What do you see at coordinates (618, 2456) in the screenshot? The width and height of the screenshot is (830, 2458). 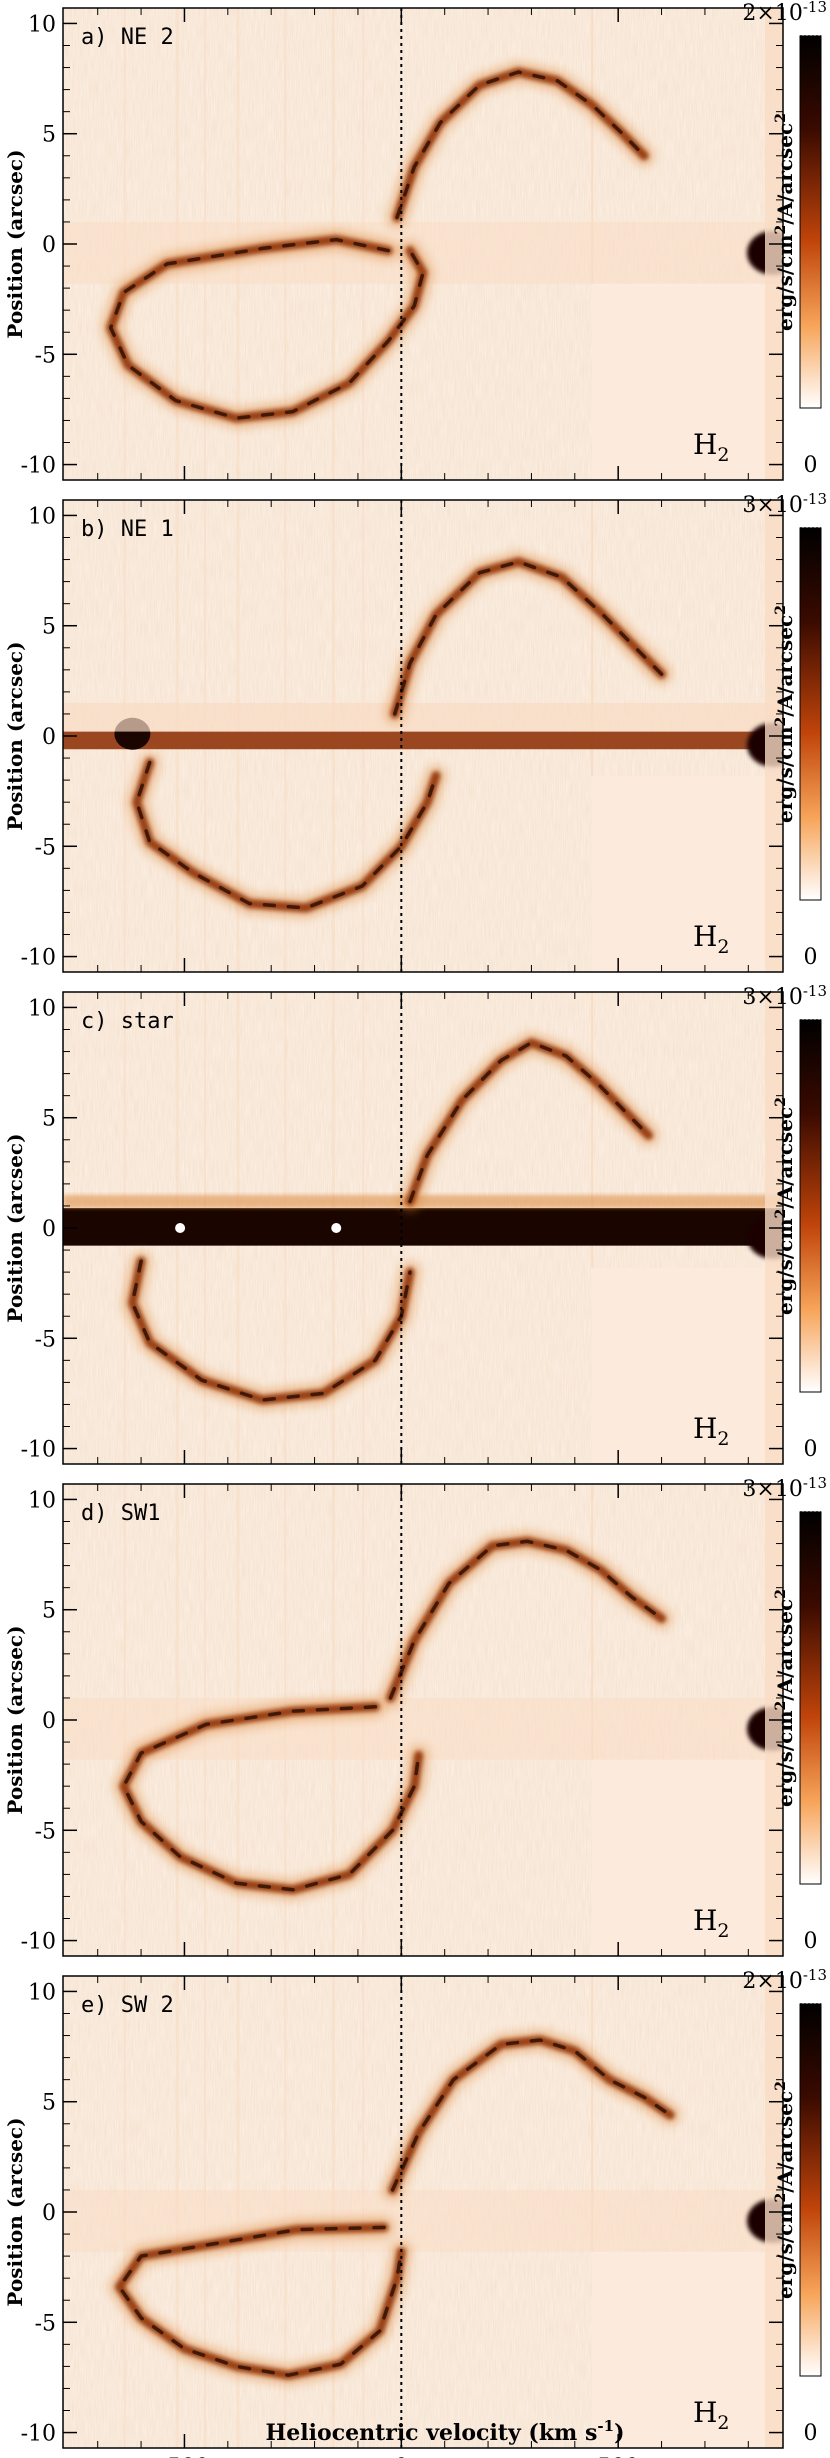 I see `x-tick-label: 500` at bounding box center [618, 2456].